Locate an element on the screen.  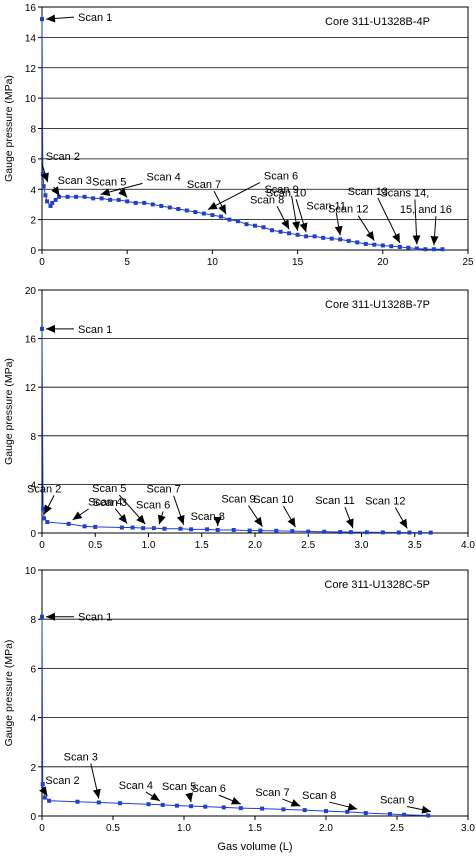
x-tick-label: 25 is located at coordinates (468, 262).